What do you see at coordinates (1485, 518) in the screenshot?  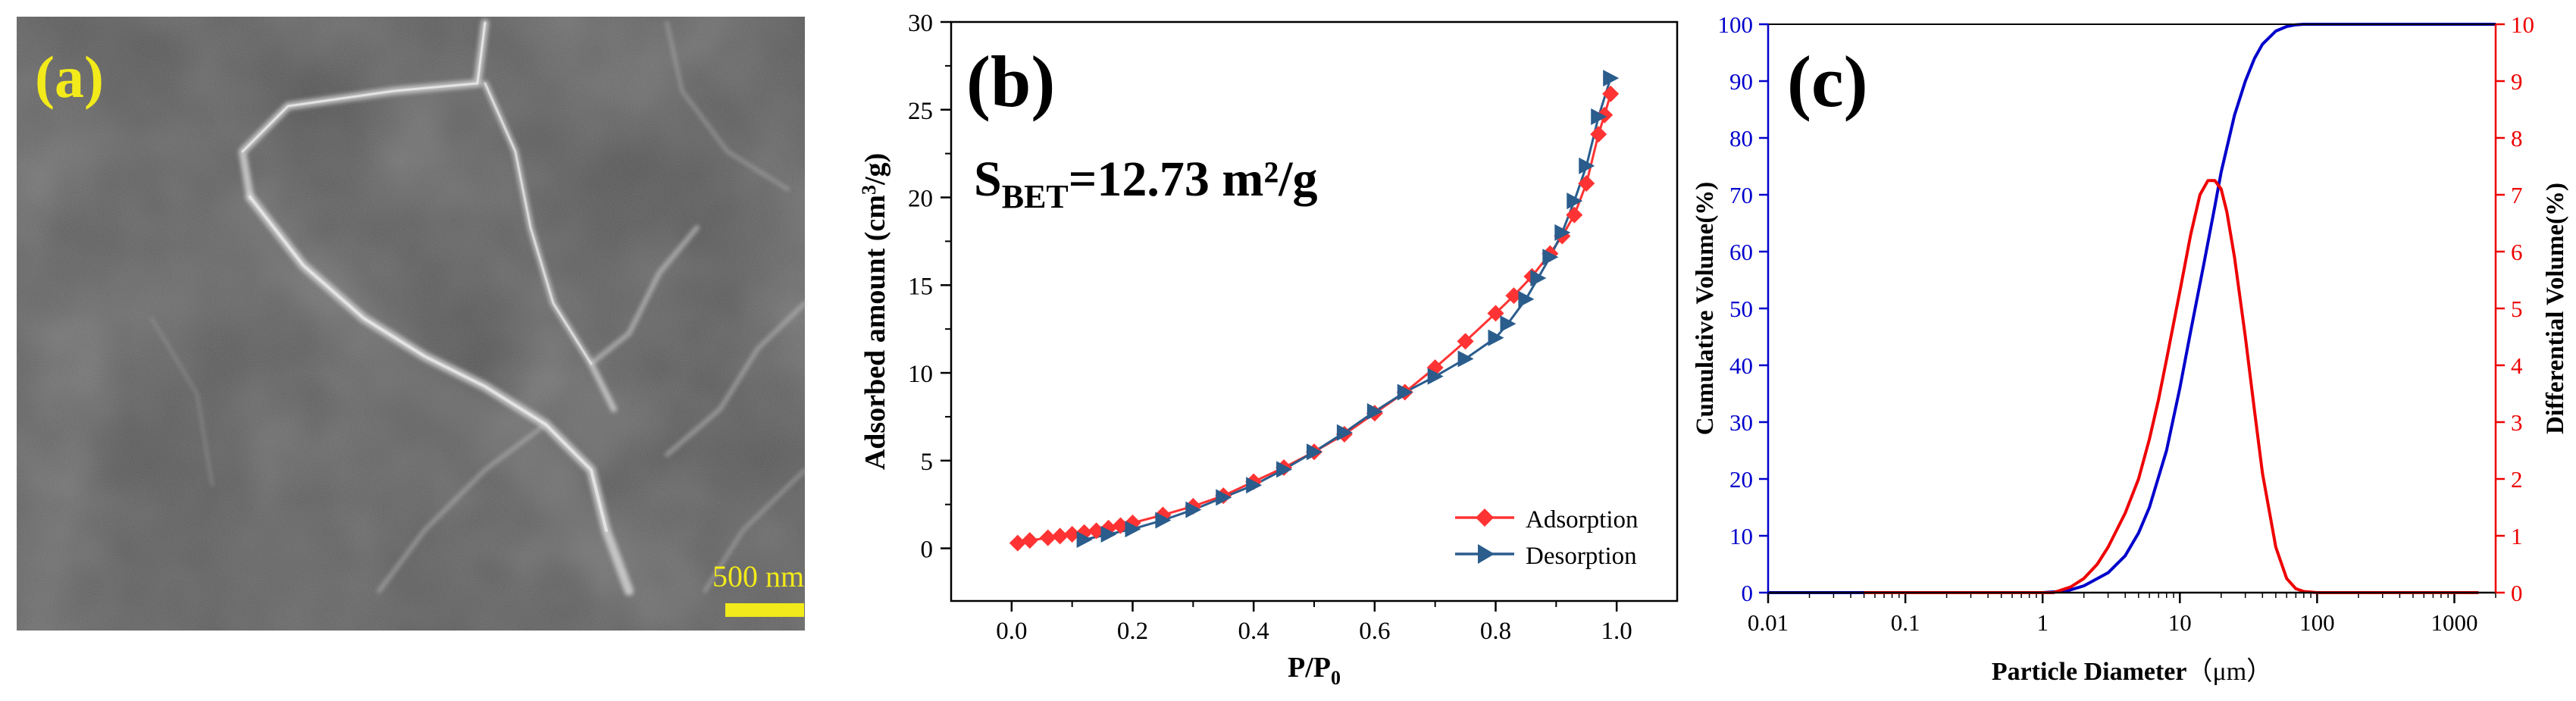 I see `legend-adsorption-marker` at bounding box center [1485, 518].